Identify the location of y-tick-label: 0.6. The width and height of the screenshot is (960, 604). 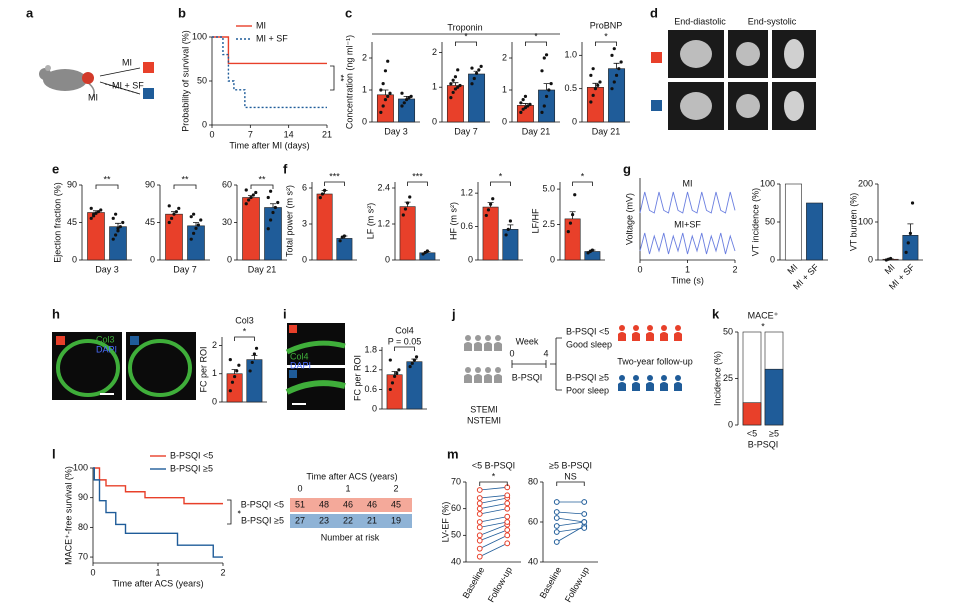
(466, 226).